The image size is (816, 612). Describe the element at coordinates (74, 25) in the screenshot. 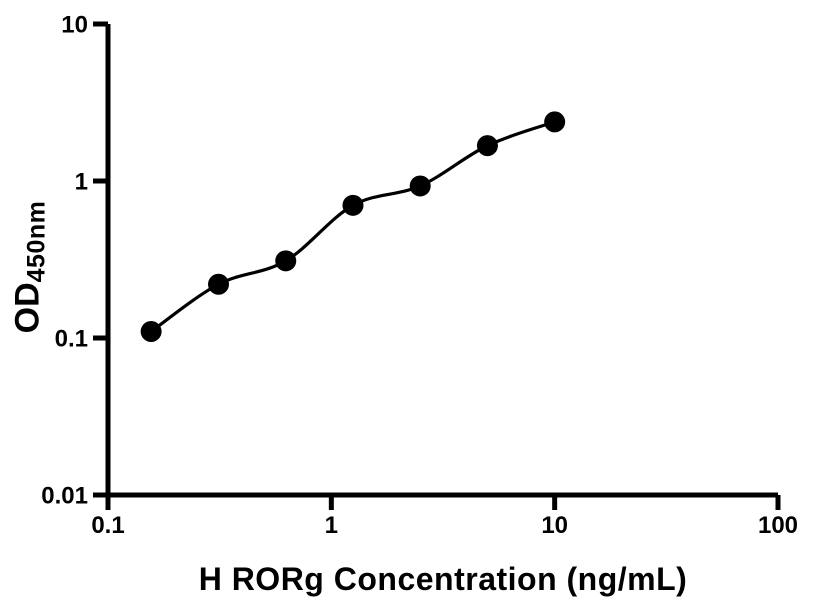

I see `y-tick-label: 10` at that location.